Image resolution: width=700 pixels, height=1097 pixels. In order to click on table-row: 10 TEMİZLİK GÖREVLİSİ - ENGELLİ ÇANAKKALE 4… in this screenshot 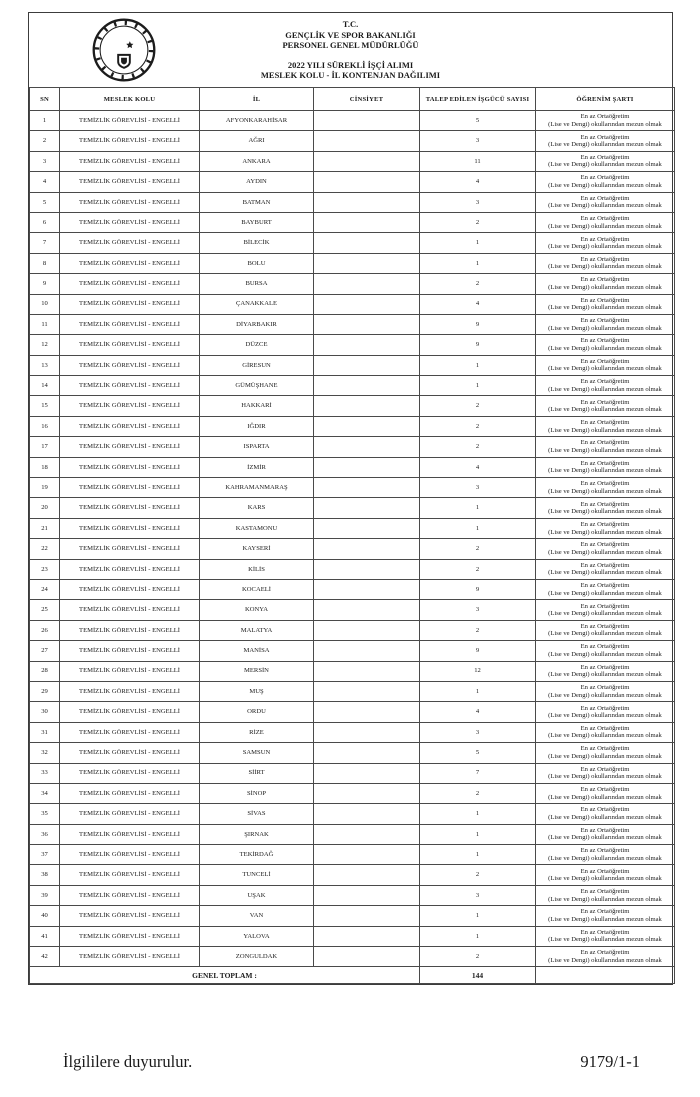, I will do `click(352, 304)`.